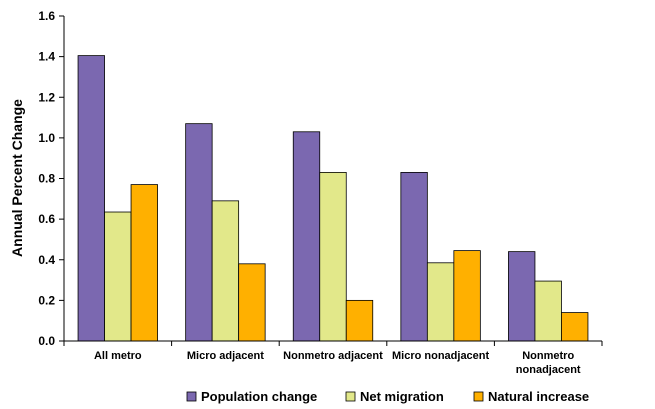 The width and height of the screenshot is (655, 409). Describe the element at coordinates (46, 138) in the screenshot. I see `y-tick-label: 1.0` at that location.